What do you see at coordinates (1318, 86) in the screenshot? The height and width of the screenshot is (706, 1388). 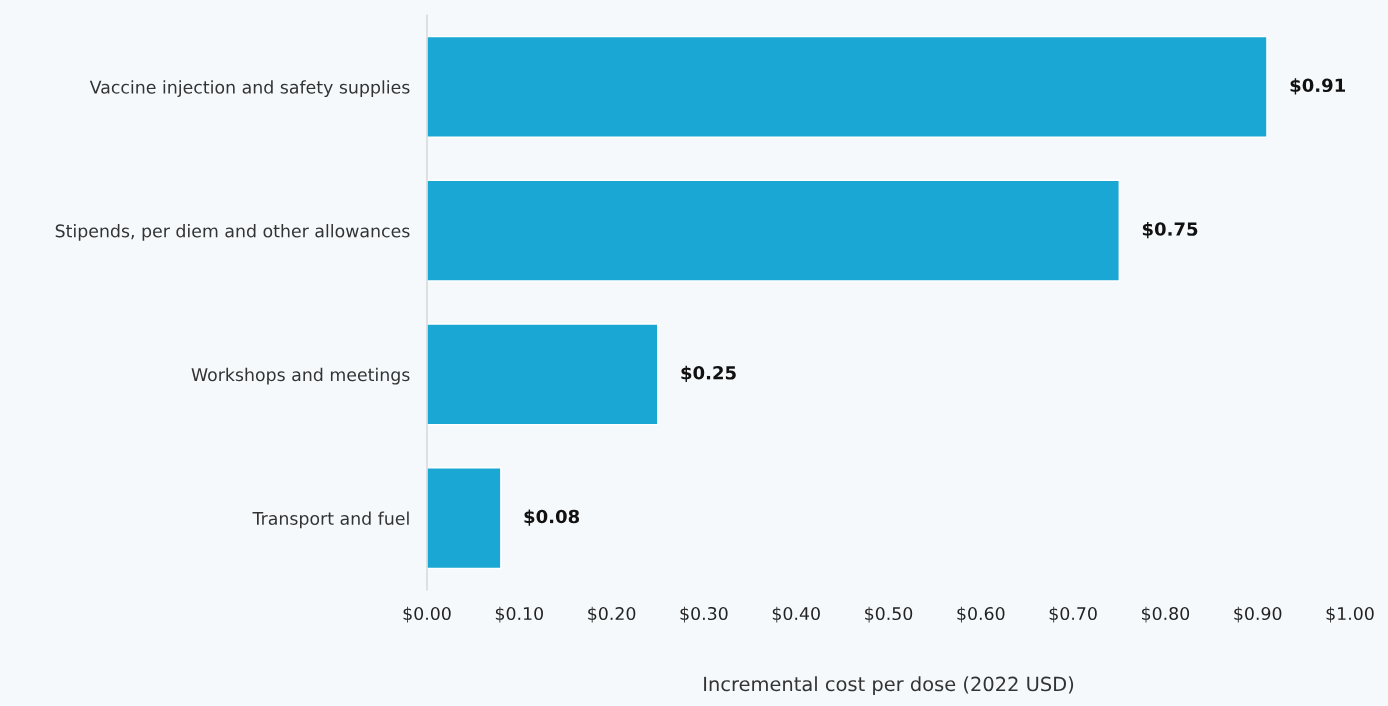 I see `data-label: $0.91` at bounding box center [1318, 86].